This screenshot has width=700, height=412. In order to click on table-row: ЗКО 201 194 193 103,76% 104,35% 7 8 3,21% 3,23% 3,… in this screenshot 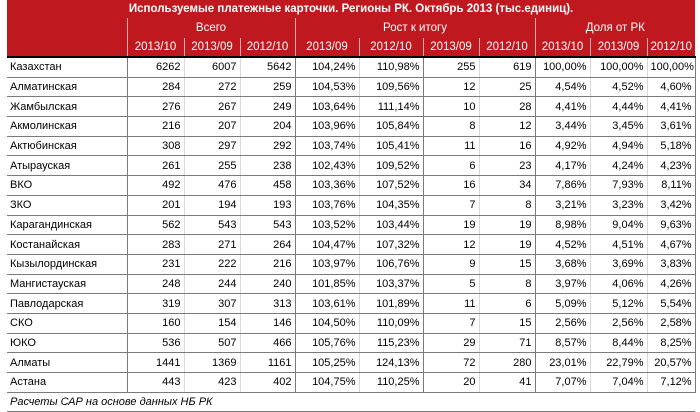, I will do `click(351, 205)`.